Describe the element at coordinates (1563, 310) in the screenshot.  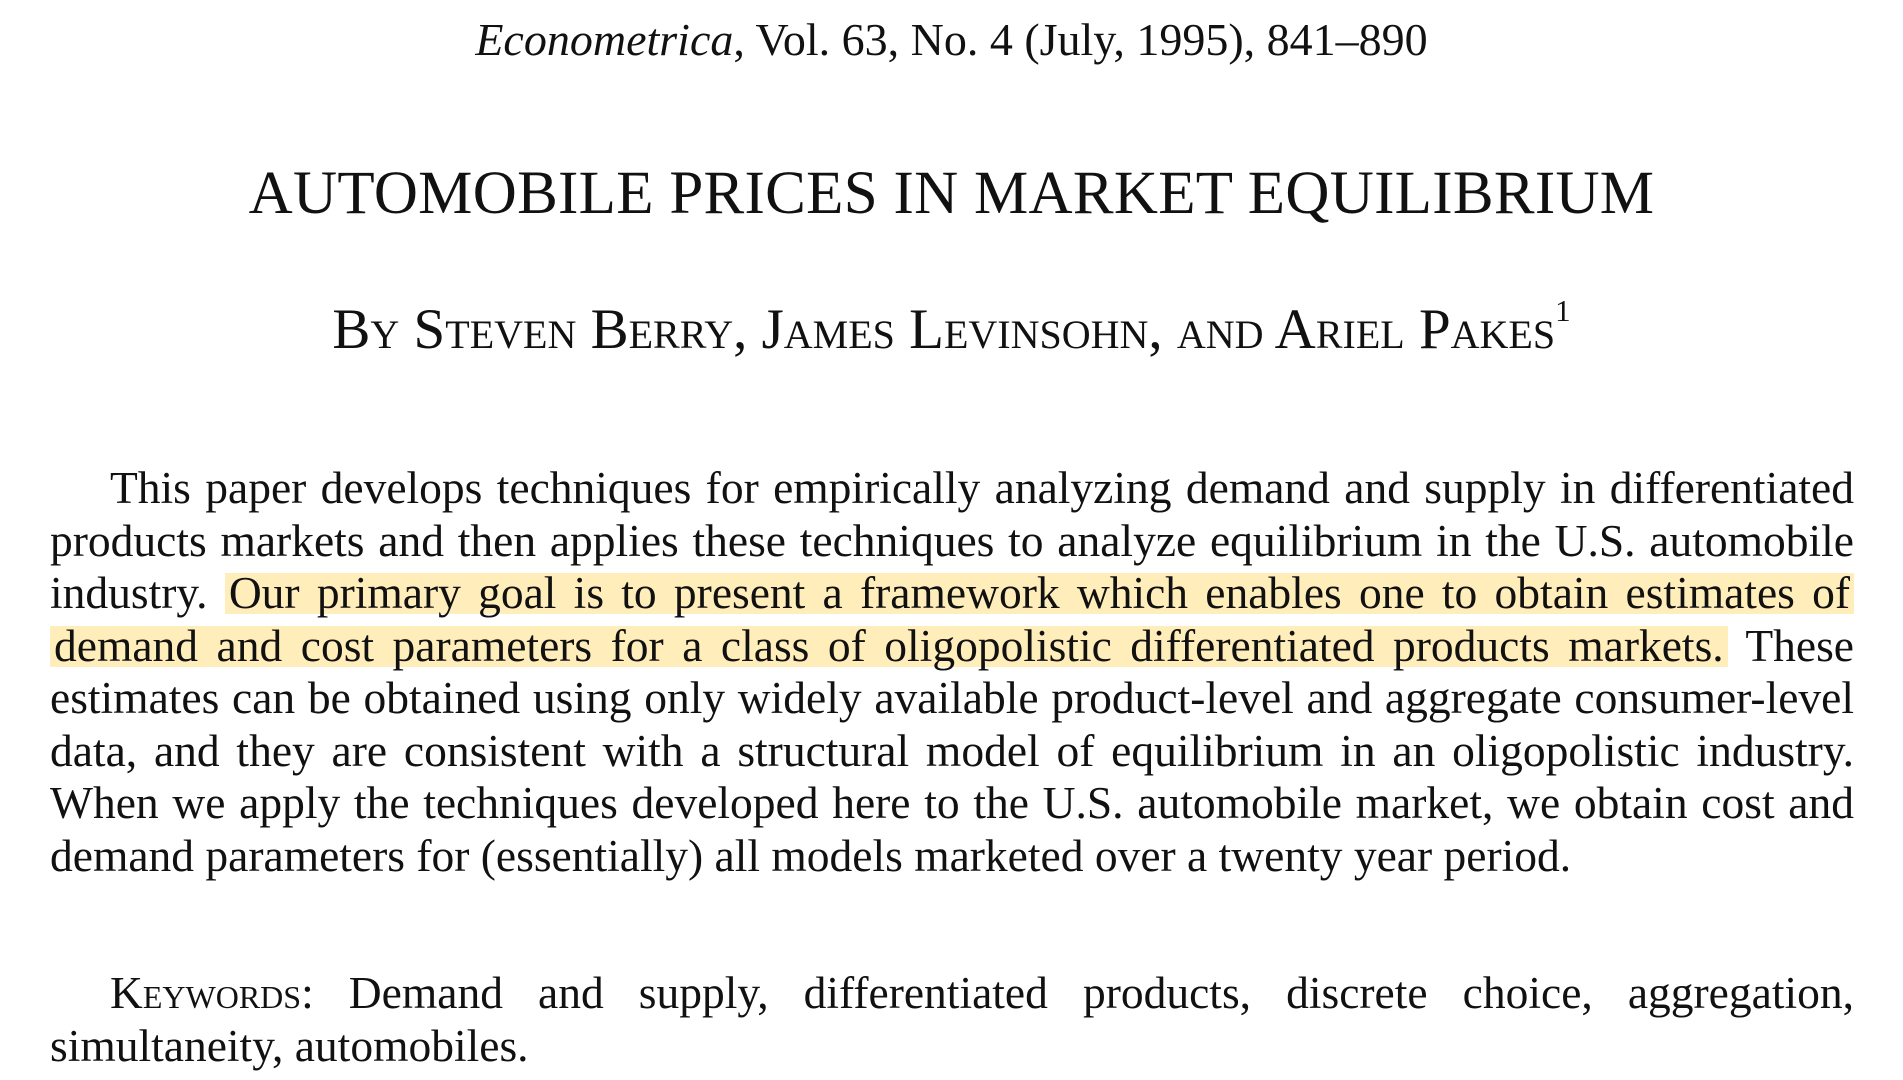
I see `author-footnote-mark: 1` at that location.